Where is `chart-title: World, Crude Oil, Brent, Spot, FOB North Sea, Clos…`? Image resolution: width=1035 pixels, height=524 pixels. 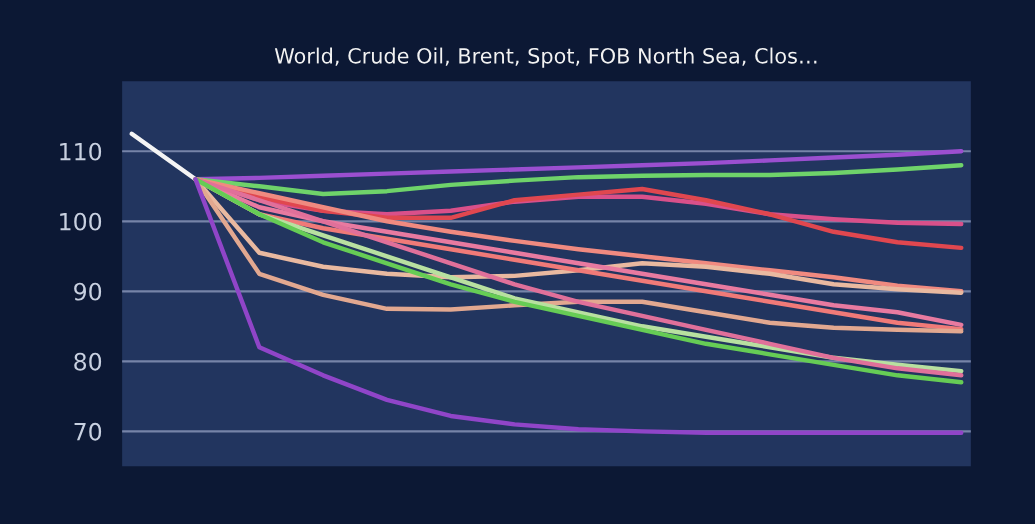
chart-title: World, Crude Oil, Brent, Spot, FOB North Sea, Clos… is located at coordinates (545, 57).